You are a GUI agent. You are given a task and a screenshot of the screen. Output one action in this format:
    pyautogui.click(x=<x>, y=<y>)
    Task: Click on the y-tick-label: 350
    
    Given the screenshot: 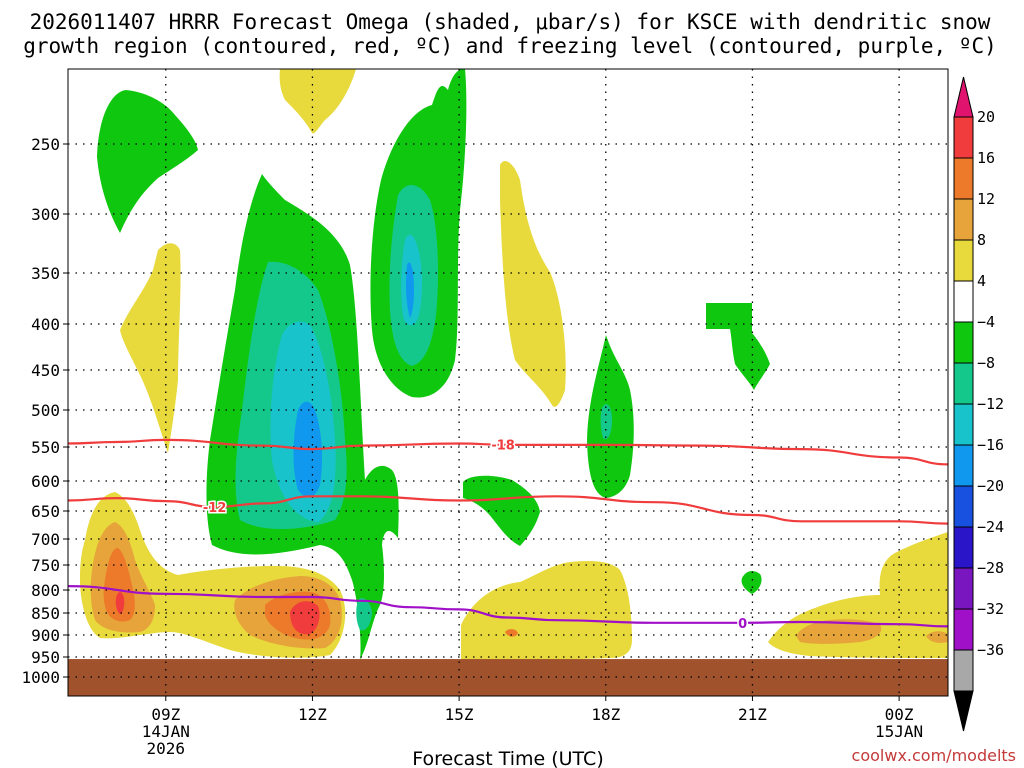 What is the action you would take?
    pyautogui.click(x=45, y=273)
    